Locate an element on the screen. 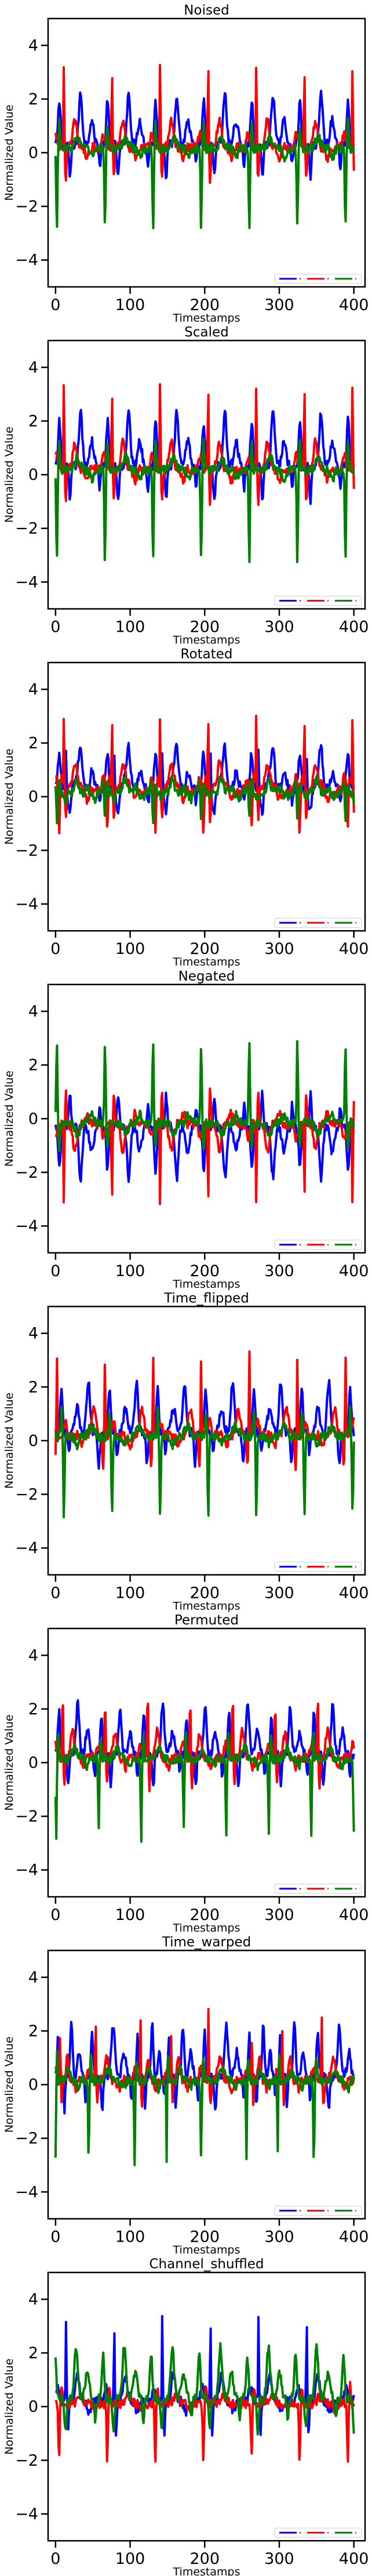 The height and width of the screenshot is (2576, 372). chart-title: Permuted is located at coordinates (206, 1620).